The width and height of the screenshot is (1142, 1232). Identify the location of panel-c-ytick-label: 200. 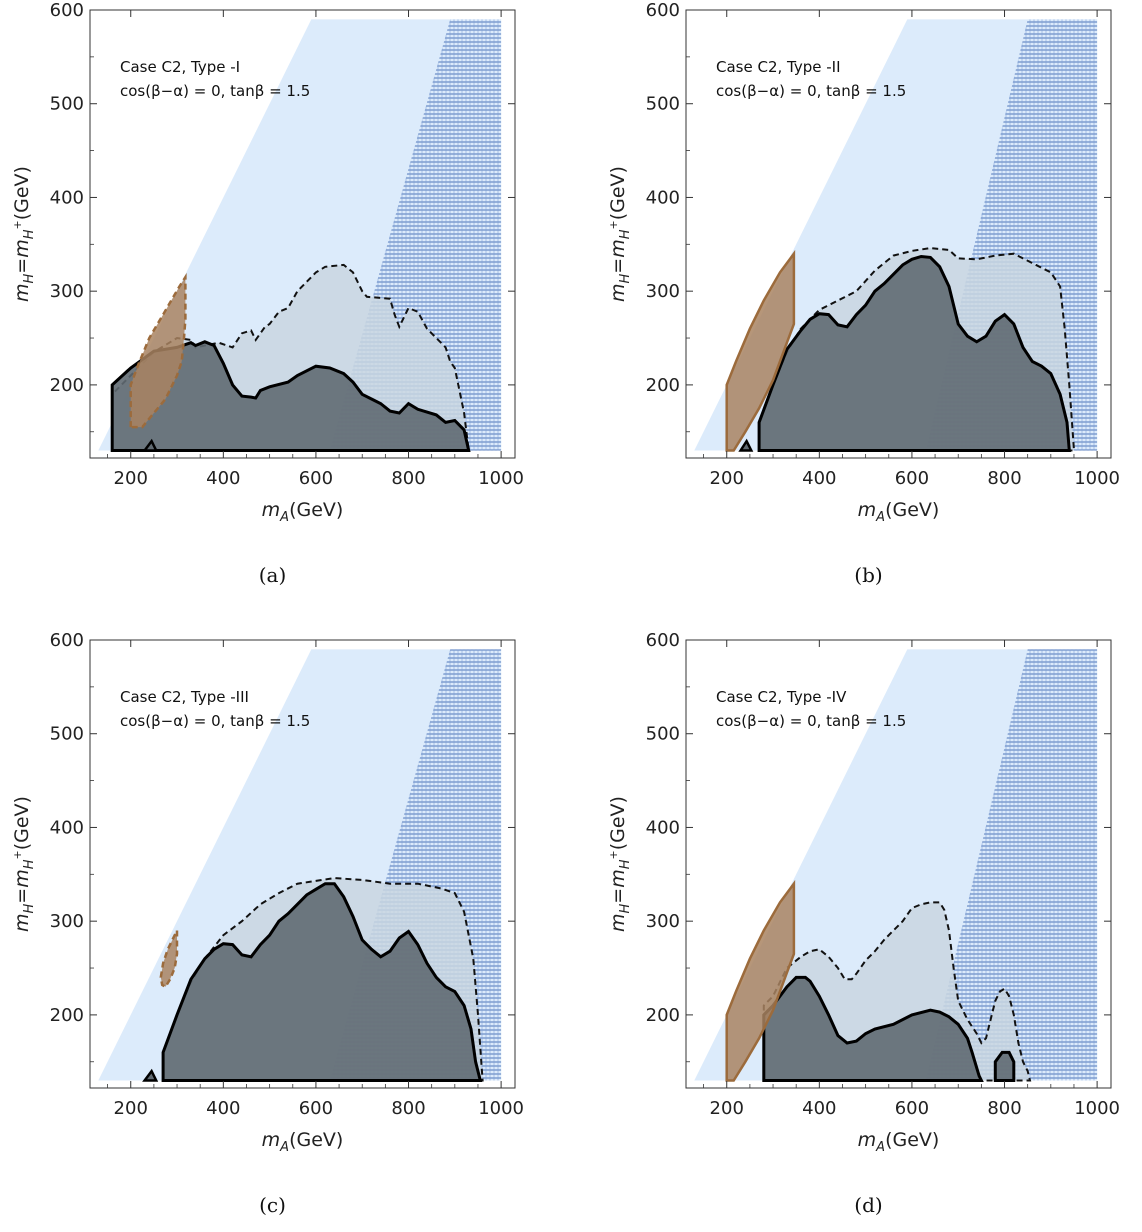
(67, 1015).